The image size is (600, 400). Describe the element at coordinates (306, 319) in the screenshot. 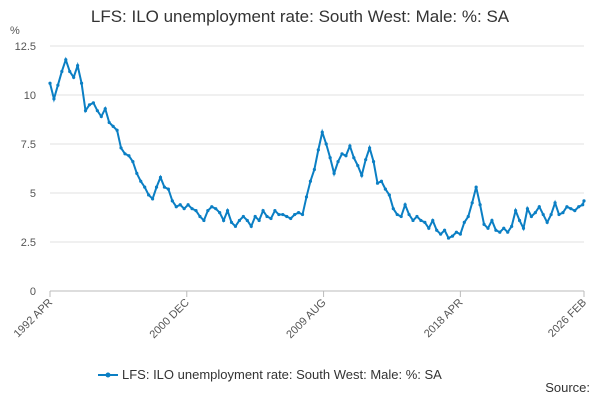

I see `x-tick-label: 2009 AUG` at that location.